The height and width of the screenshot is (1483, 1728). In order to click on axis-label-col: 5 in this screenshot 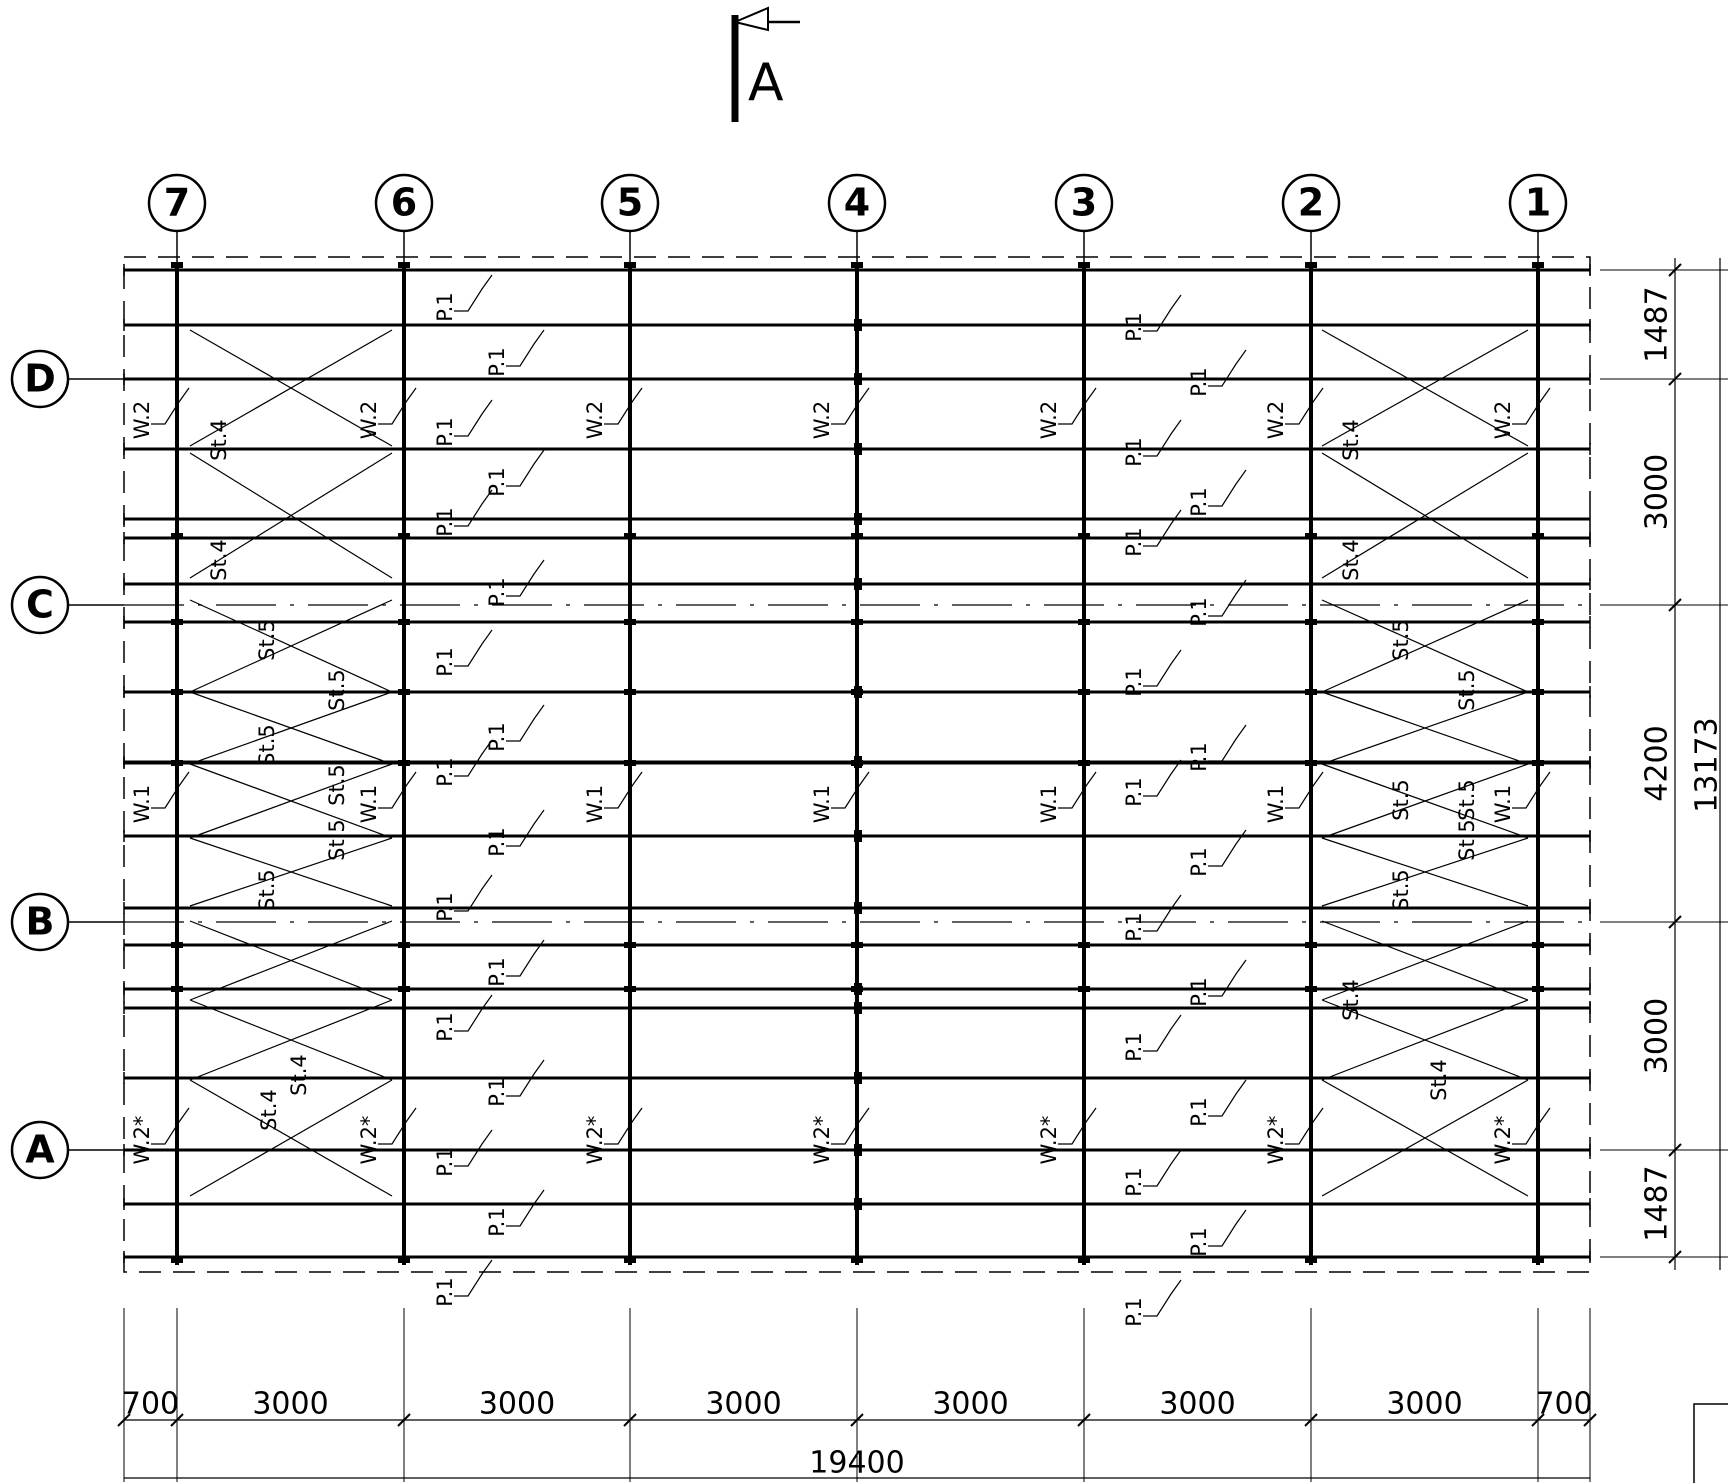, I will do `click(630, 203)`.